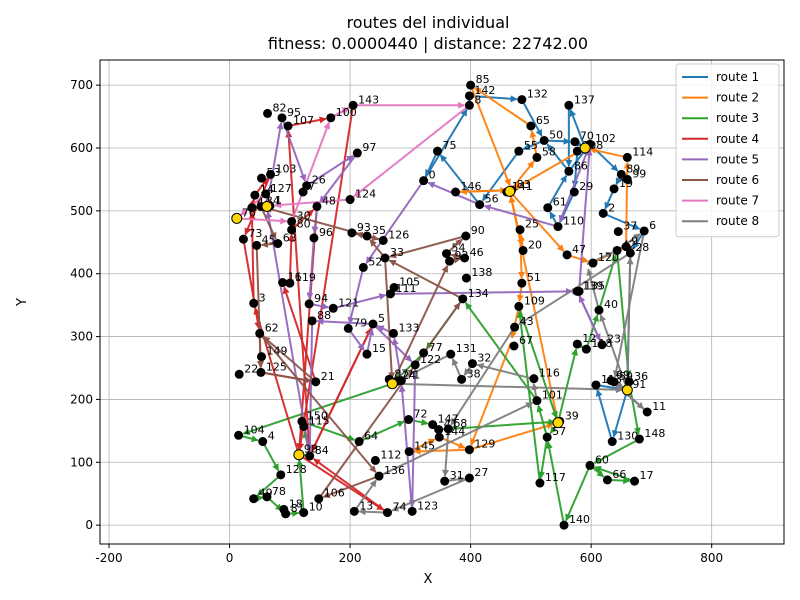 The image size is (800, 600). Describe the element at coordinates (428, 579) in the screenshot. I see `x-axis-label: X` at that location.